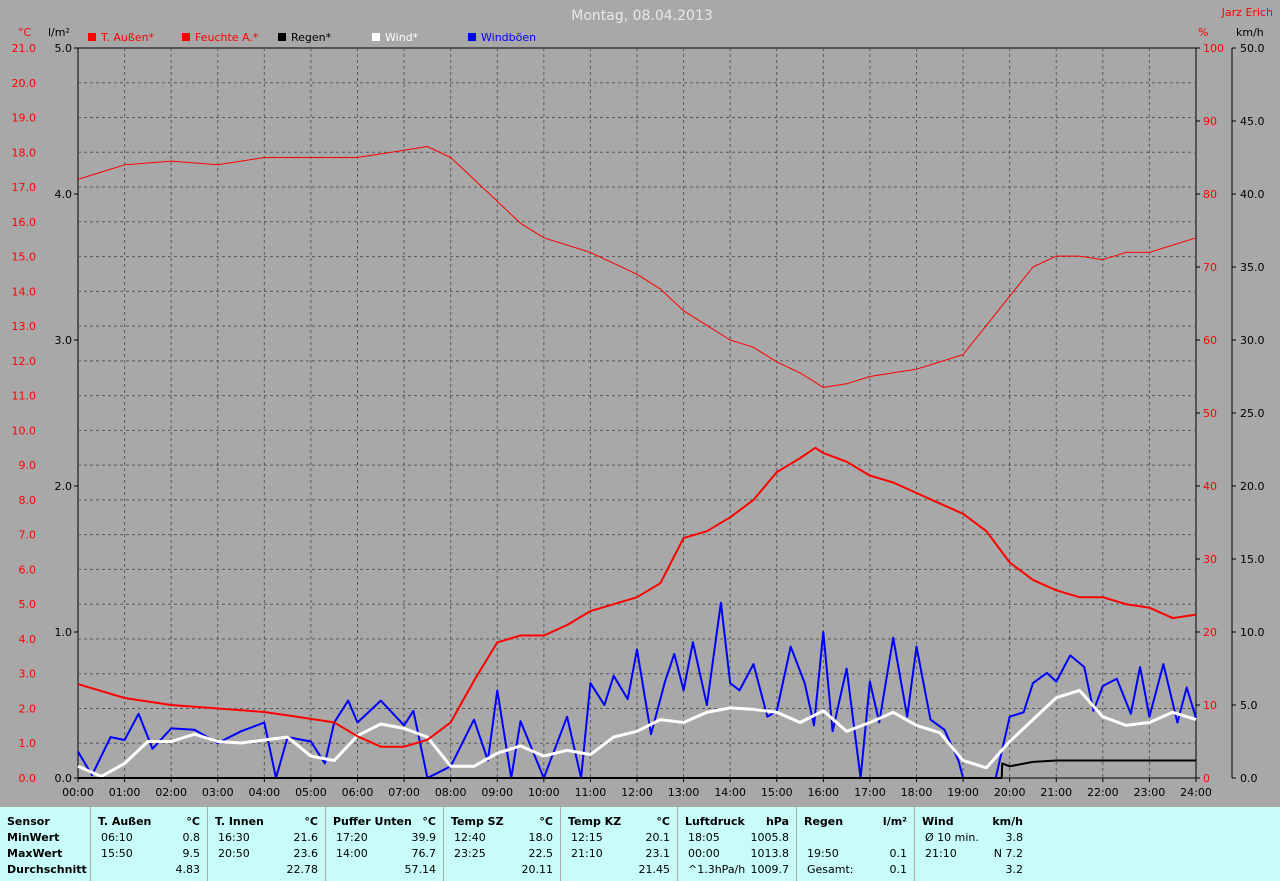 The height and width of the screenshot is (881, 1280). Describe the element at coordinates (311, 792) in the screenshot. I see `time-tick-label: 05:00` at that location.